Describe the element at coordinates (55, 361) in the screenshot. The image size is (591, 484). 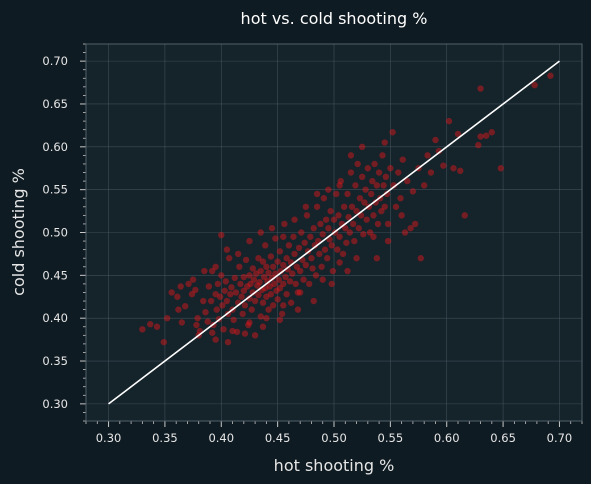
I see `y-tick-label: 0.35` at that location.